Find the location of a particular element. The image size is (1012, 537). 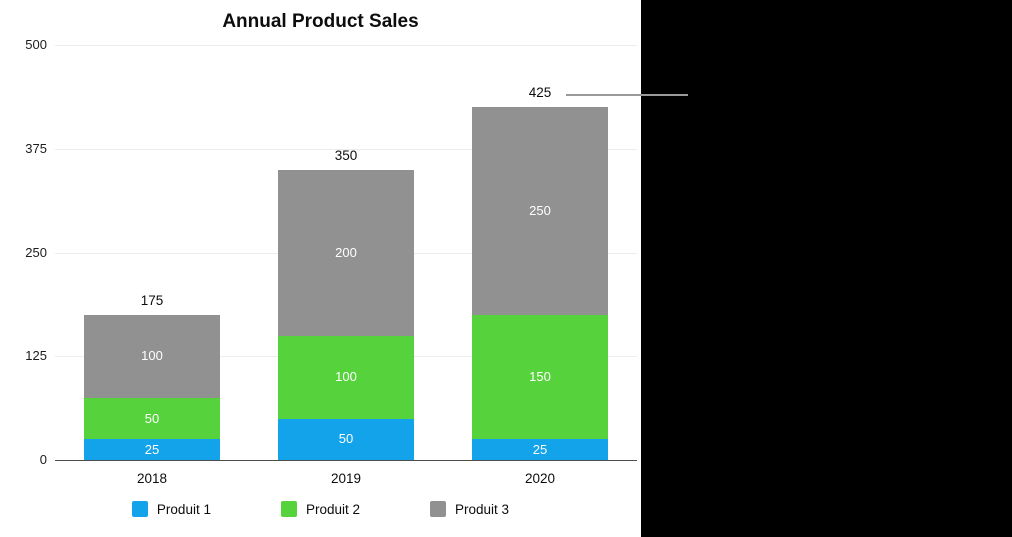

legend-label: Produit 1 is located at coordinates (183, 509).